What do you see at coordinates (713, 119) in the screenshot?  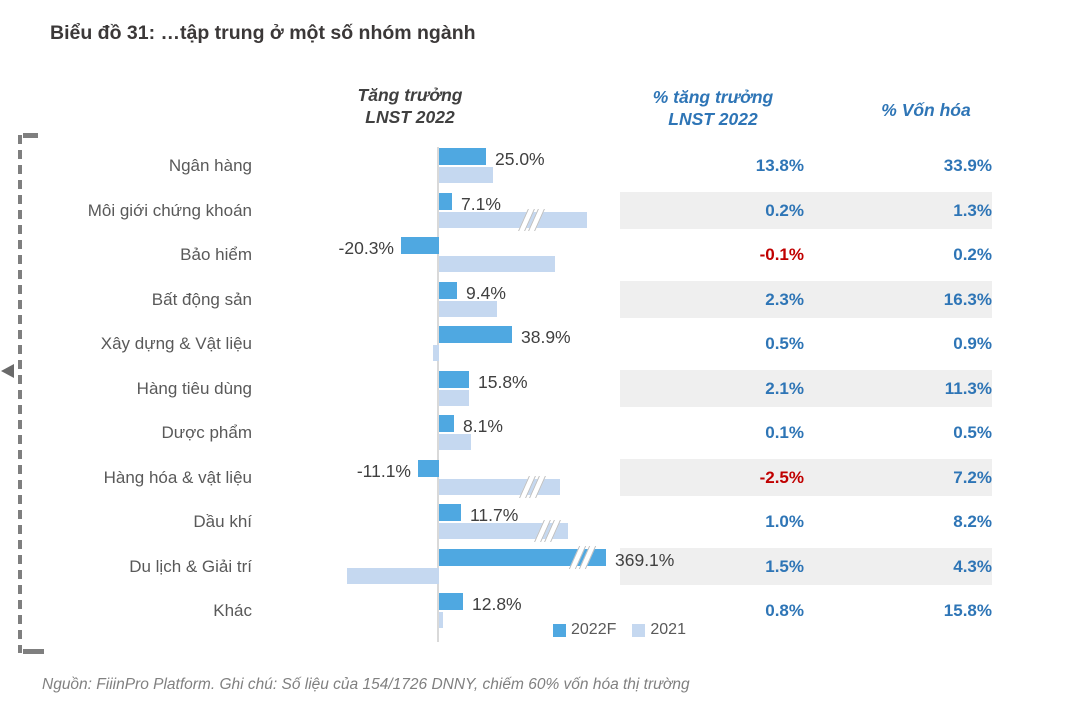 I see `column-header-lnst-line2: LNST 2022` at bounding box center [713, 119].